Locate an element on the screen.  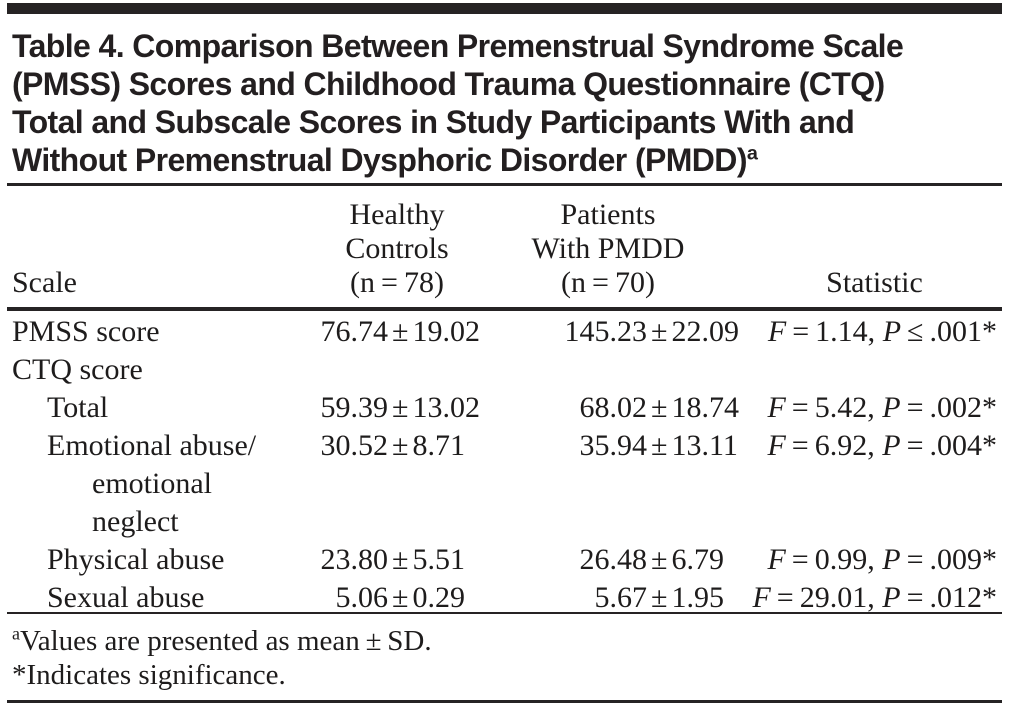
sd-value: 13.11 is located at coordinates (704, 445).